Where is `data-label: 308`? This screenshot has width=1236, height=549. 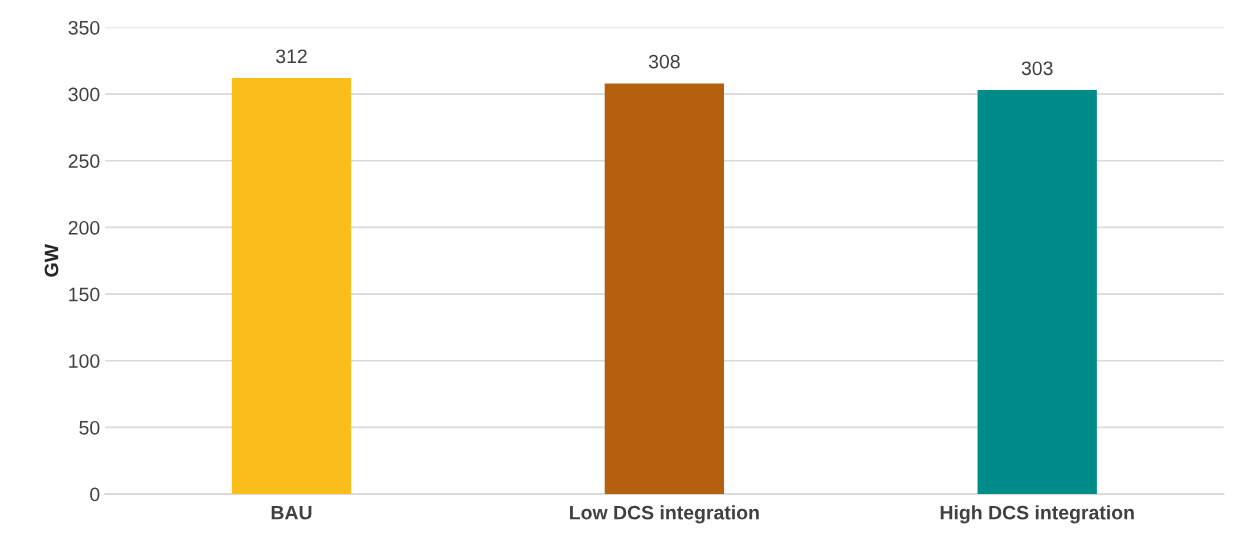 data-label: 308 is located at coordinates (664, 61).